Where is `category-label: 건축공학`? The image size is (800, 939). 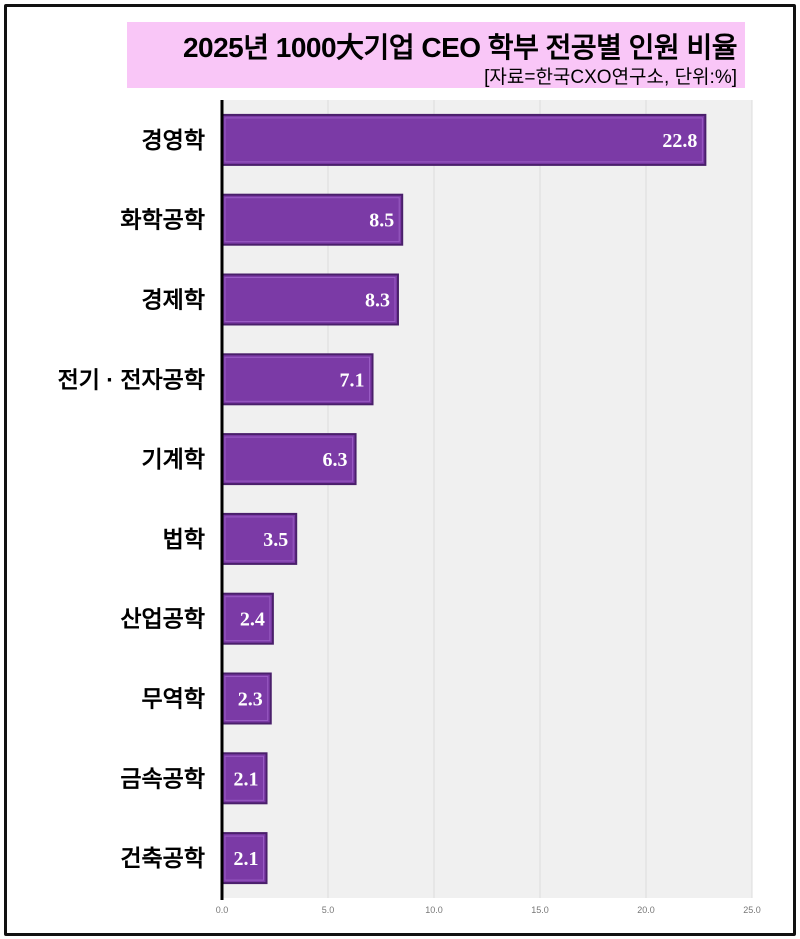 category-label: 건축공학 is located at coordinates (162, 858).